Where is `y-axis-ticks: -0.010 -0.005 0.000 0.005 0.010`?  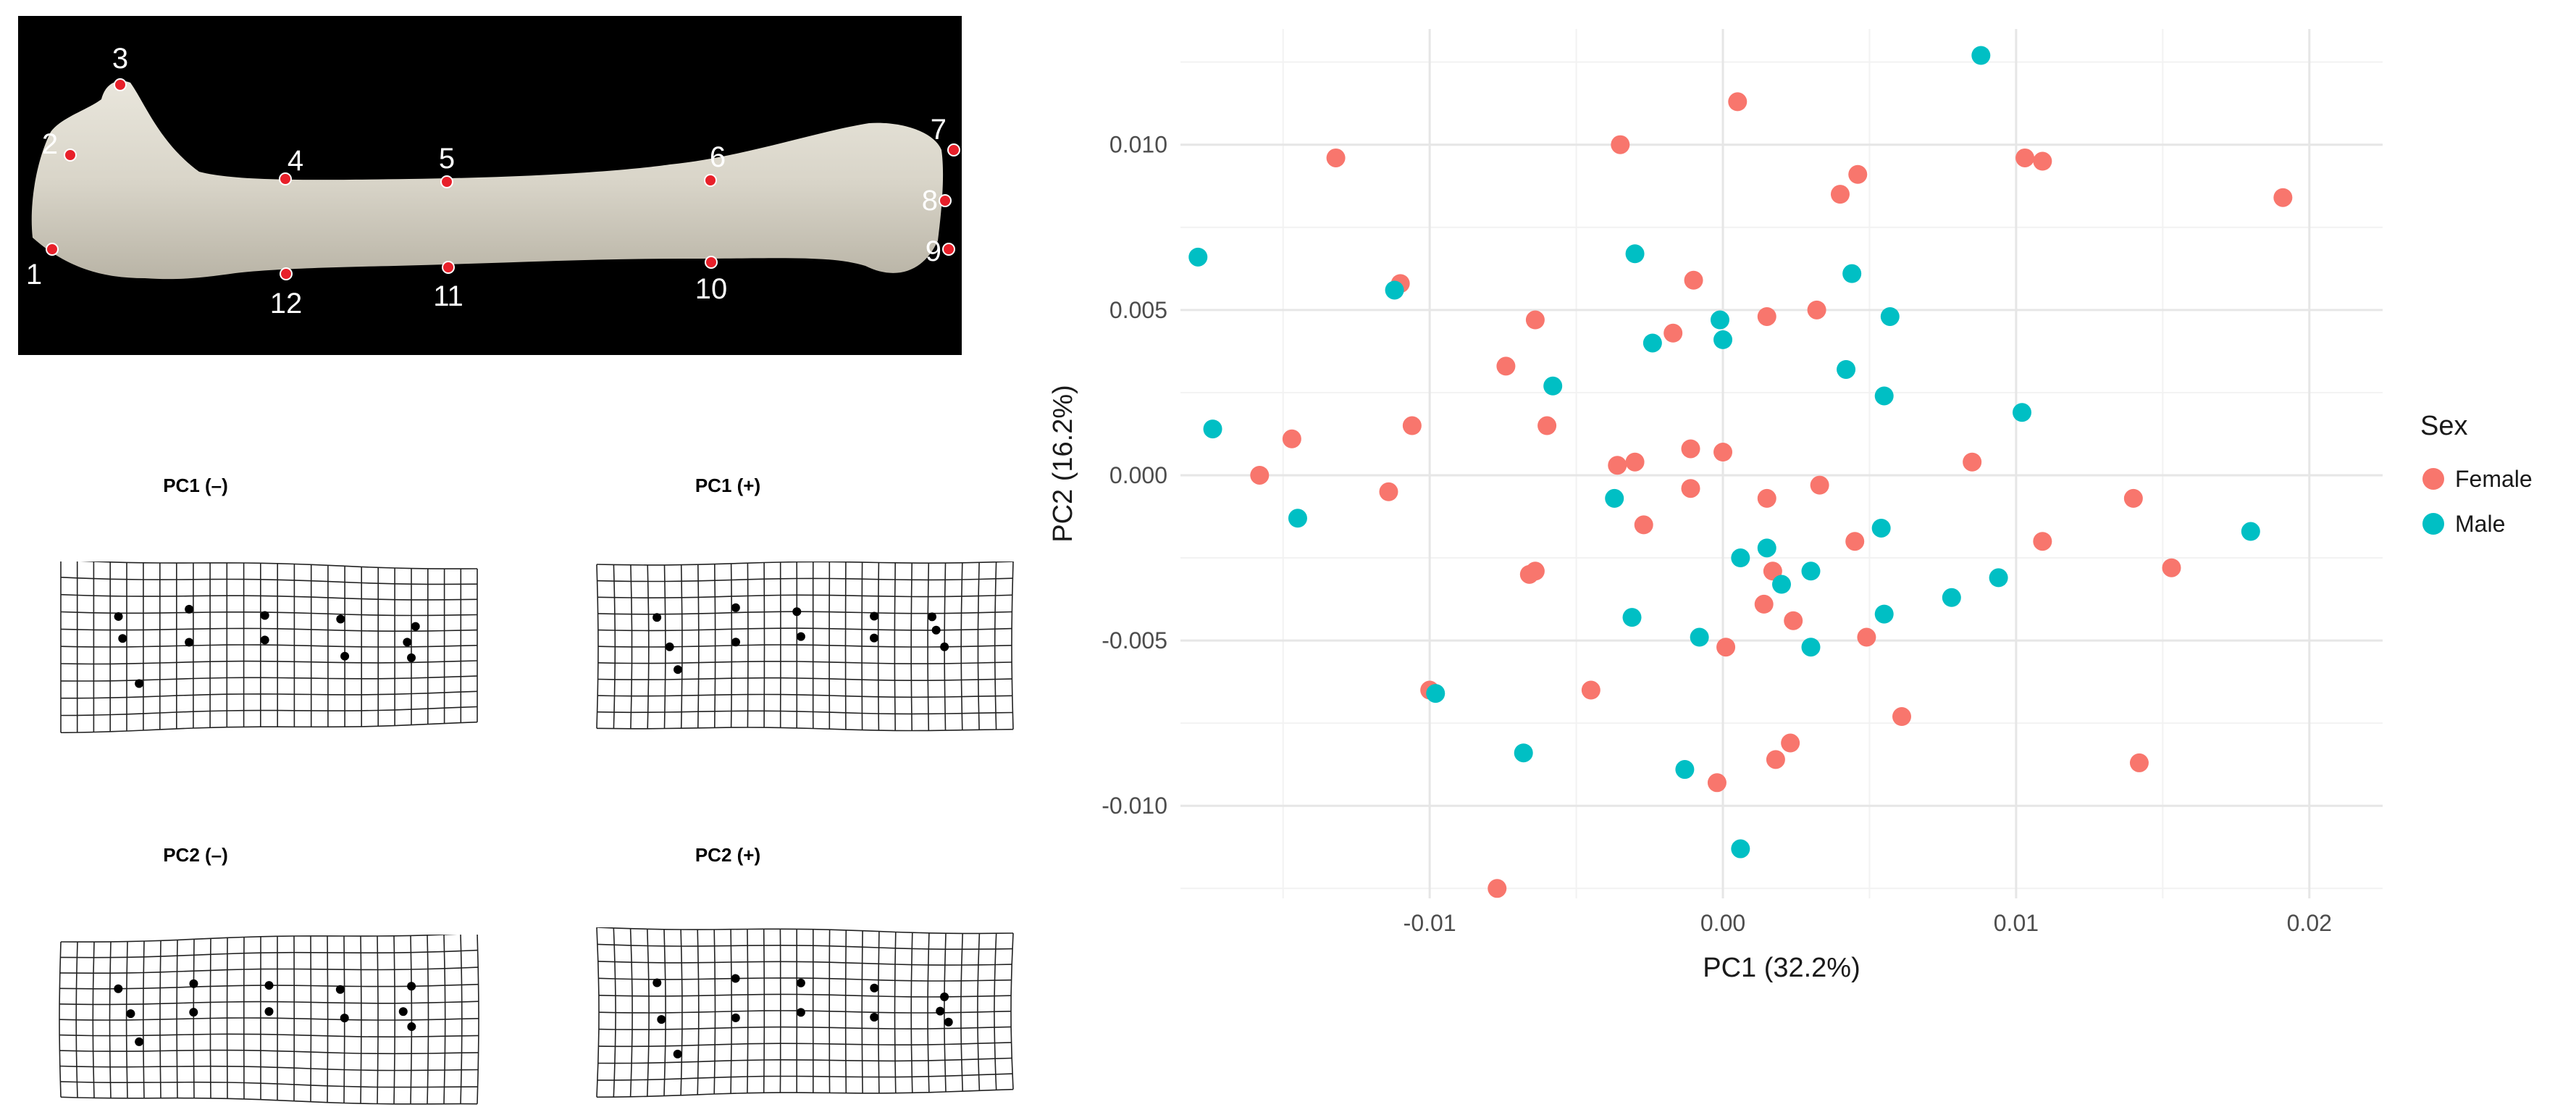 y-axis-ticks: -0.010 -0.005 0.000 0.005 0.010 is located at coordinates (1134, 475).